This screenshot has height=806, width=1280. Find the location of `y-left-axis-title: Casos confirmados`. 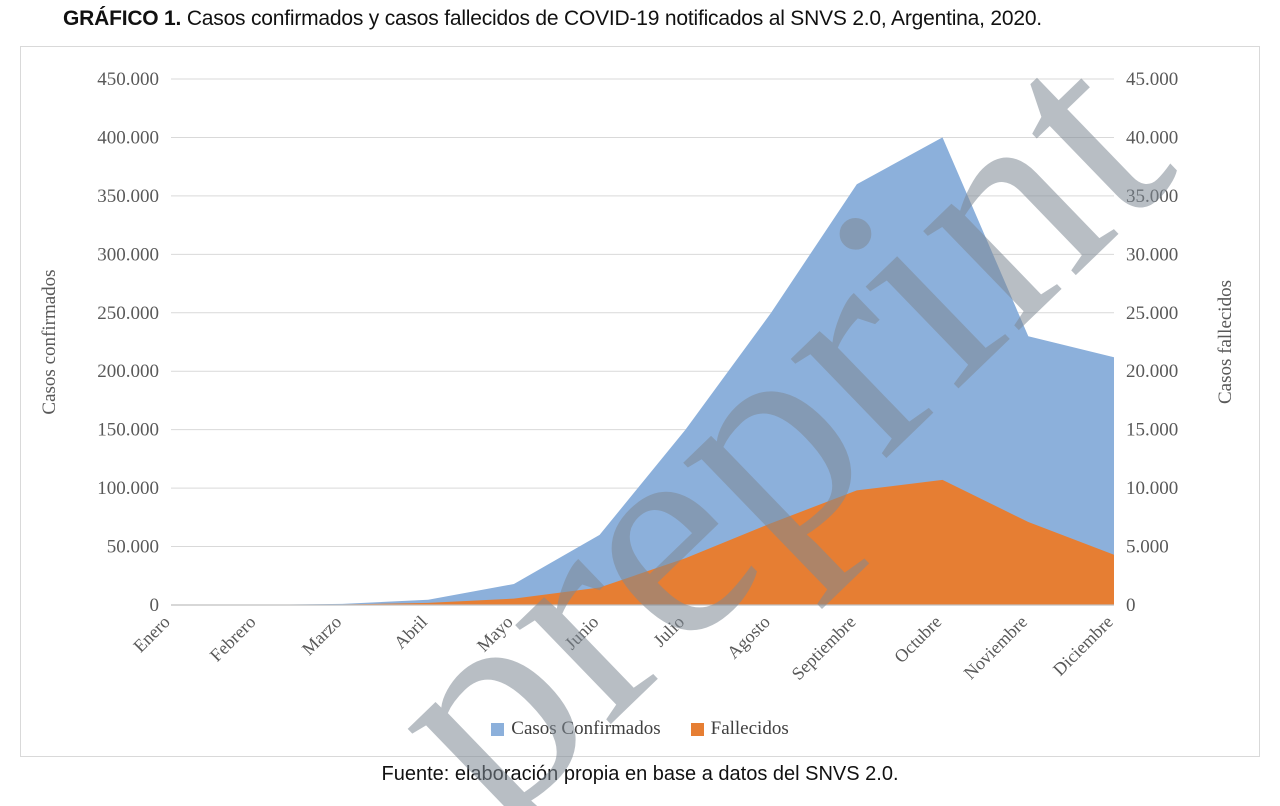

y-left-axis-title: Casos confirmados is located at coordinates (49, 341).